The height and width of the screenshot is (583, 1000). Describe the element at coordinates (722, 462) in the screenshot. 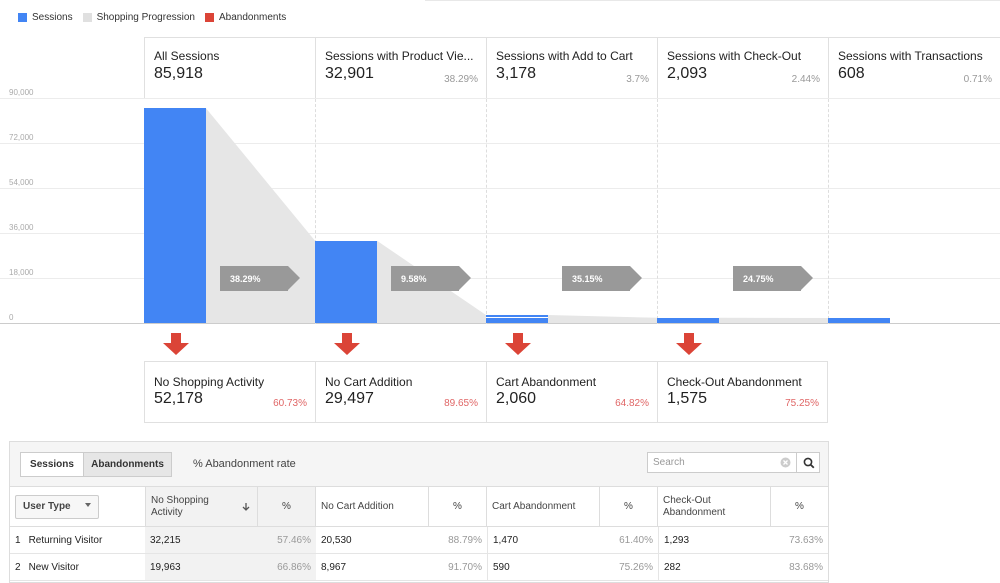

I see `search-input: Search` at that location.